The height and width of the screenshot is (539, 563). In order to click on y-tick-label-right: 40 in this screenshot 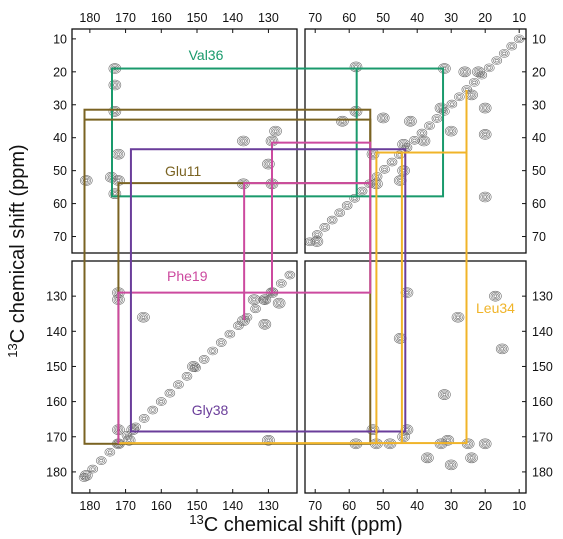, I will do `click(539, 138)`.